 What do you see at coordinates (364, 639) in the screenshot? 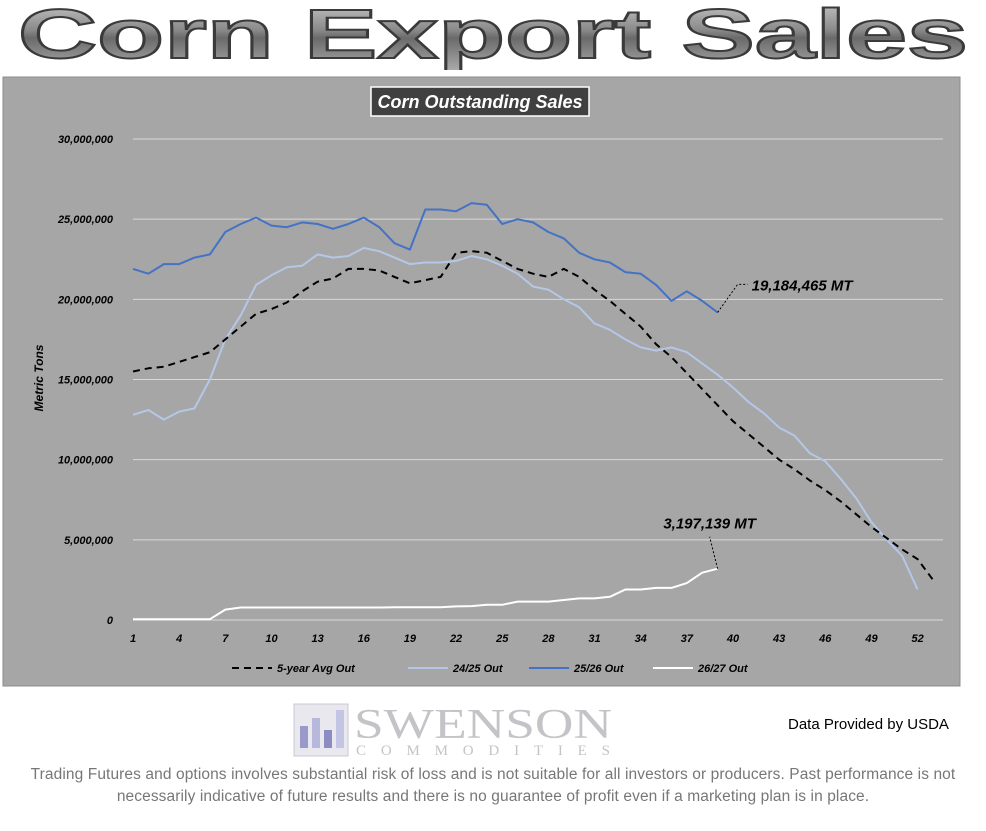
I see `x-tick-label: 16` at bounding box center [364, 639].